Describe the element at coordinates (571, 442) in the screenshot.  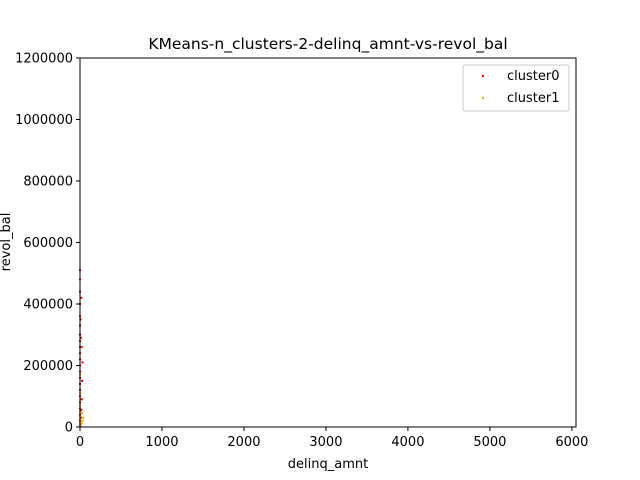
I see `x-tick-label: 6000` at that location.